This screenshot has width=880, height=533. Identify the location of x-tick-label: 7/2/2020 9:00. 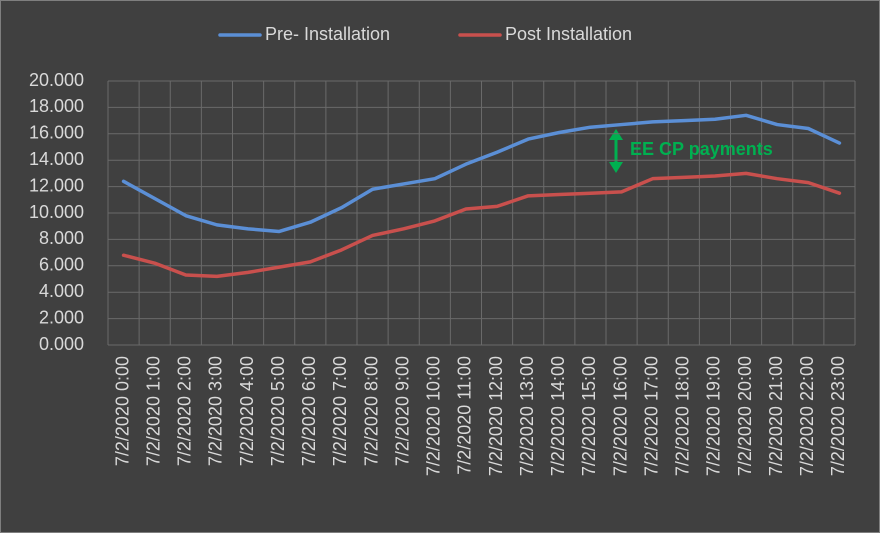
(402, 411).